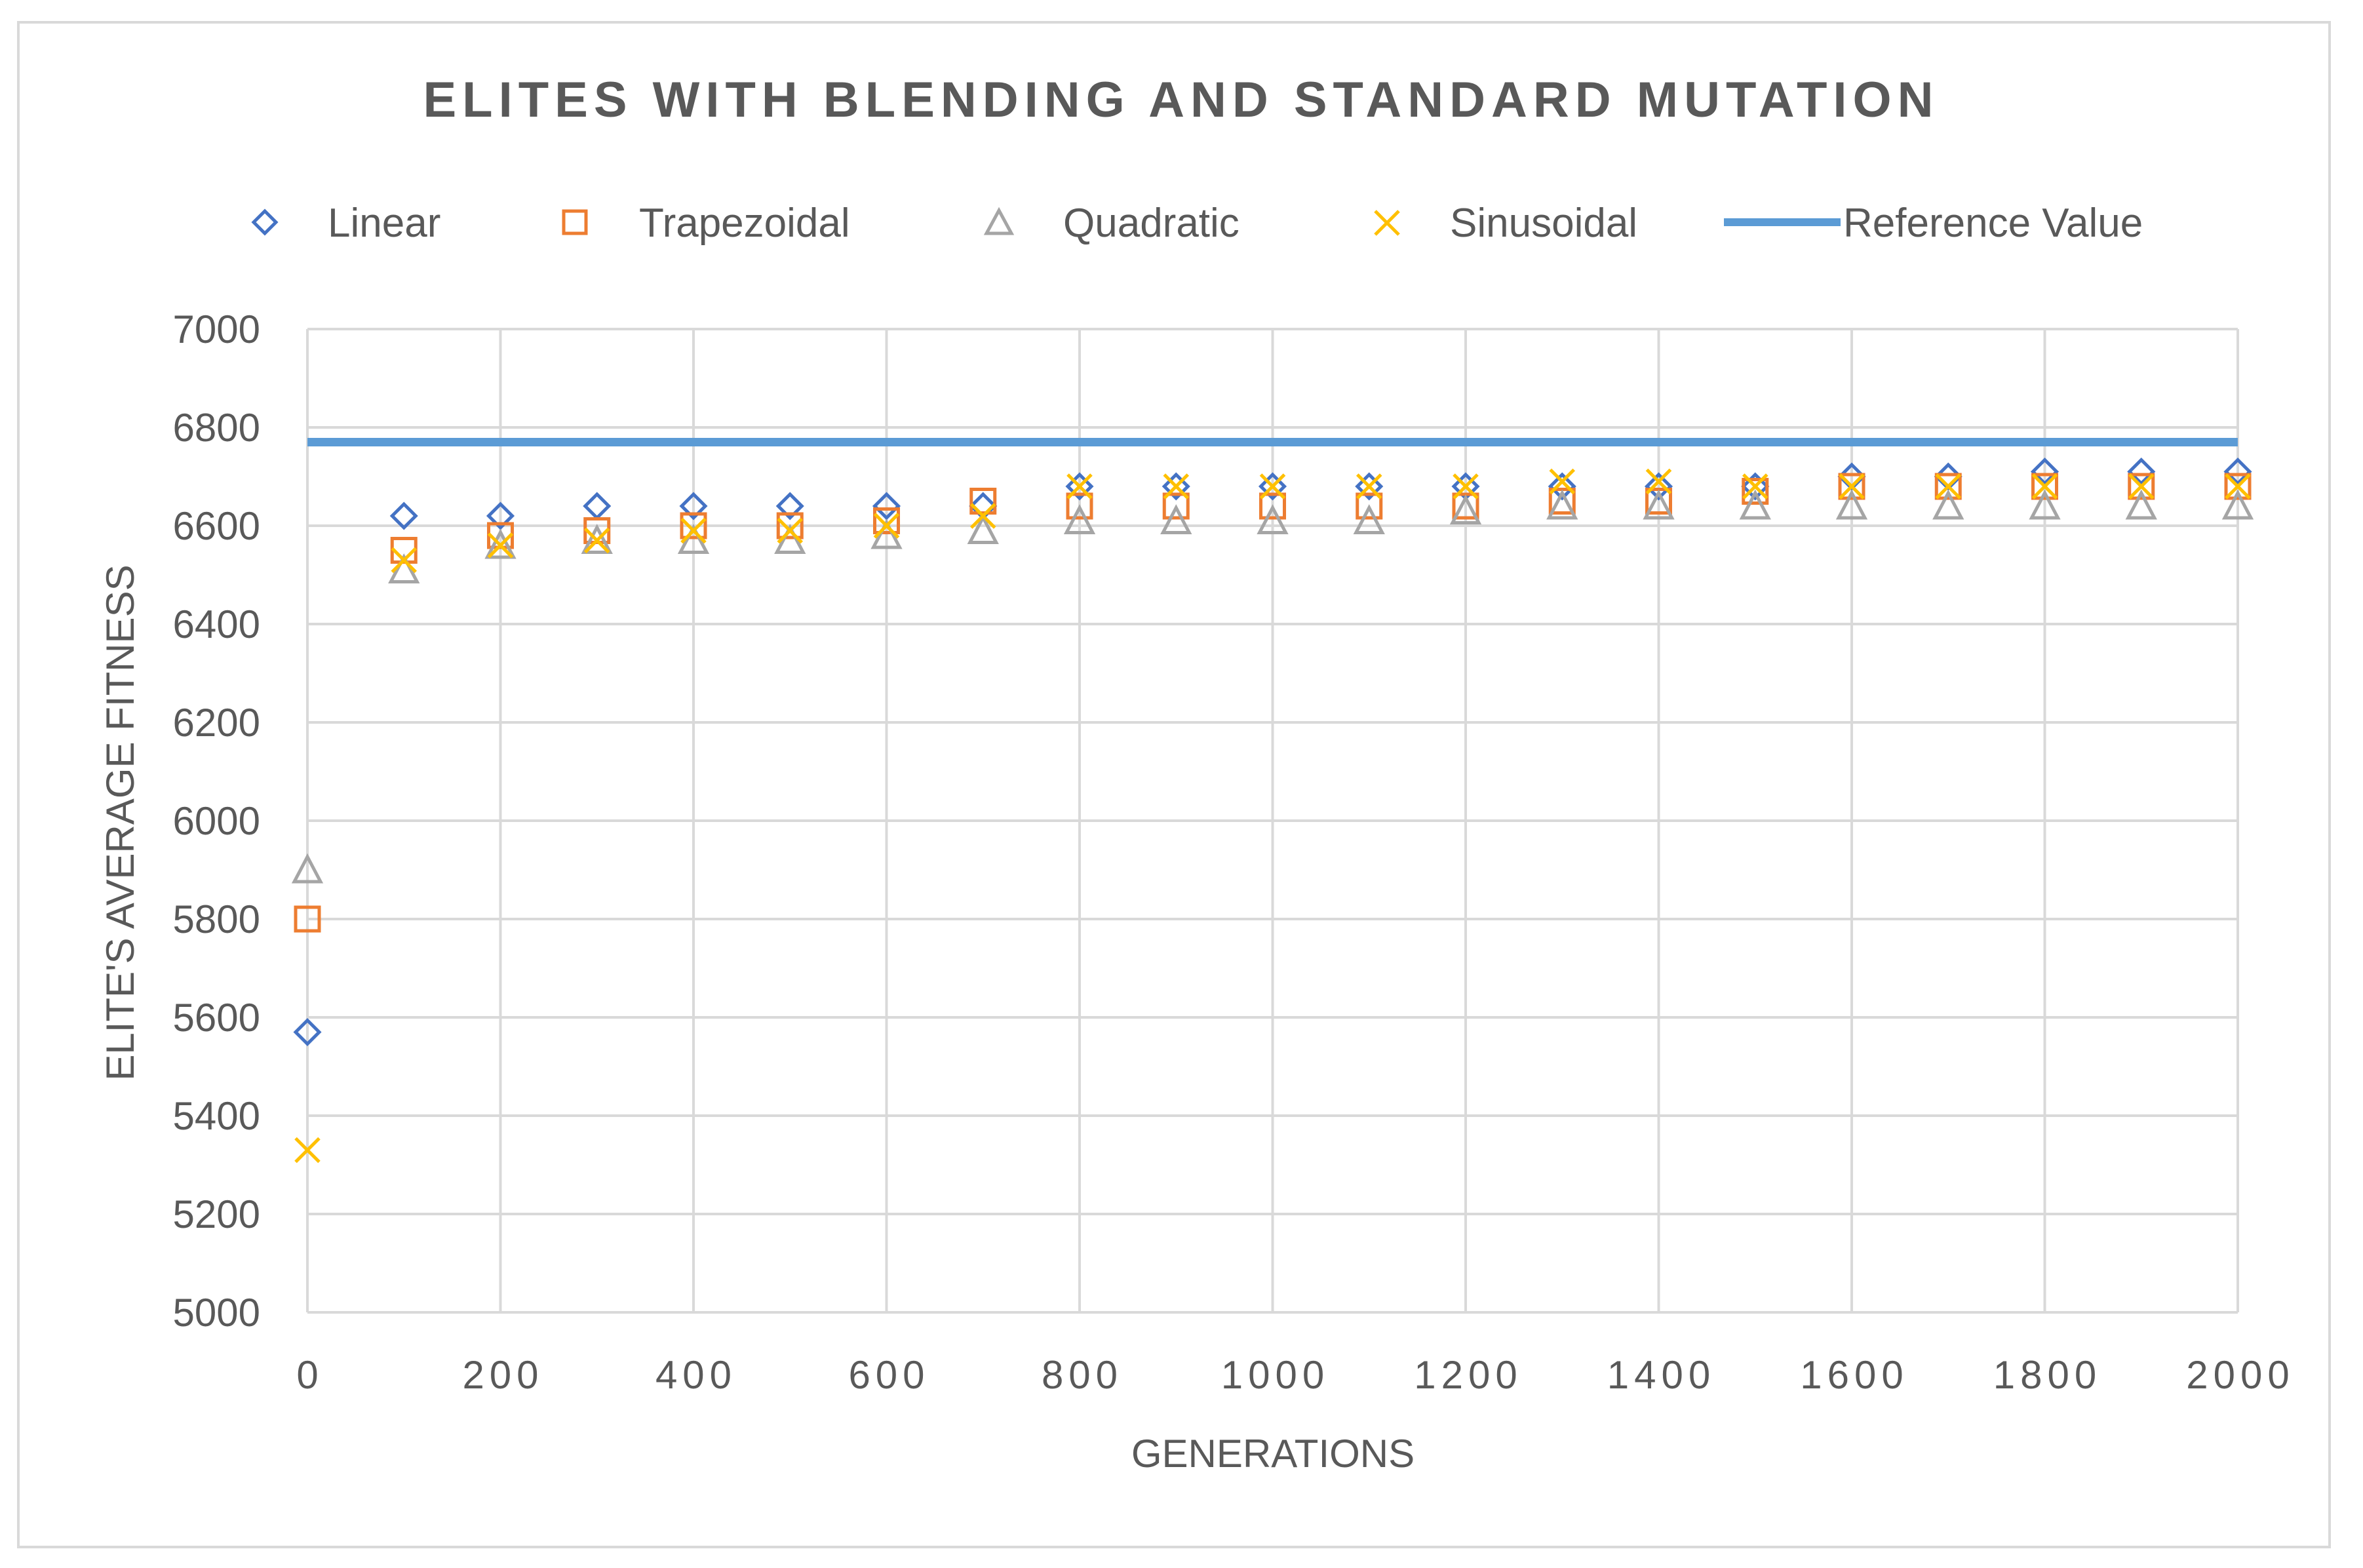 Image resolution: width=2363 pixels, height=1568 pixels. I want to click on y-tick-label: 5400, so click(216, 1116).